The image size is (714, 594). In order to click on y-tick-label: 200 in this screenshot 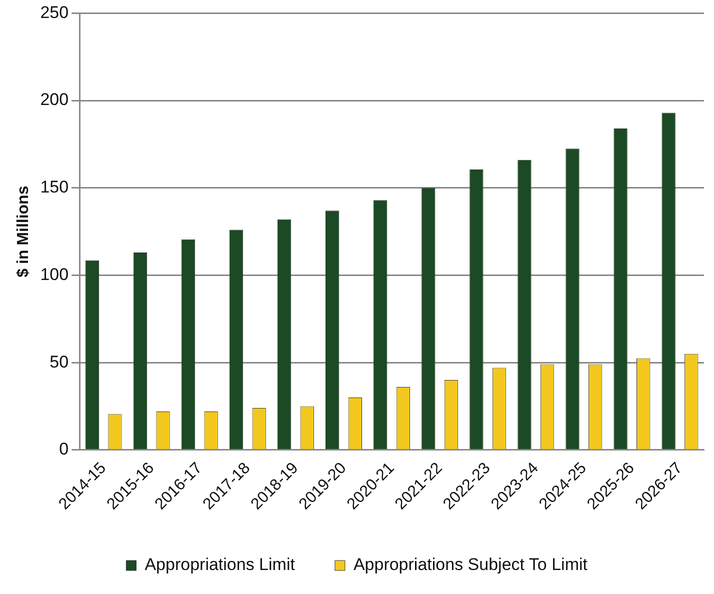, I will do `click(54, 100)`.